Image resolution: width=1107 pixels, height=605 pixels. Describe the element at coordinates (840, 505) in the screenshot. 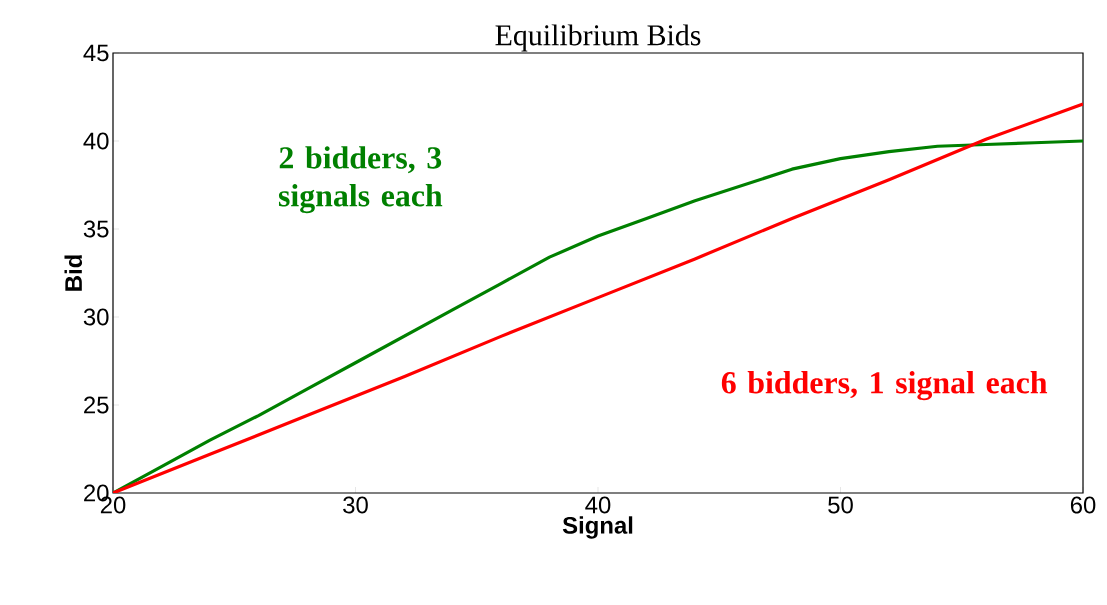

I see `x-tick-label: 50` at that location.